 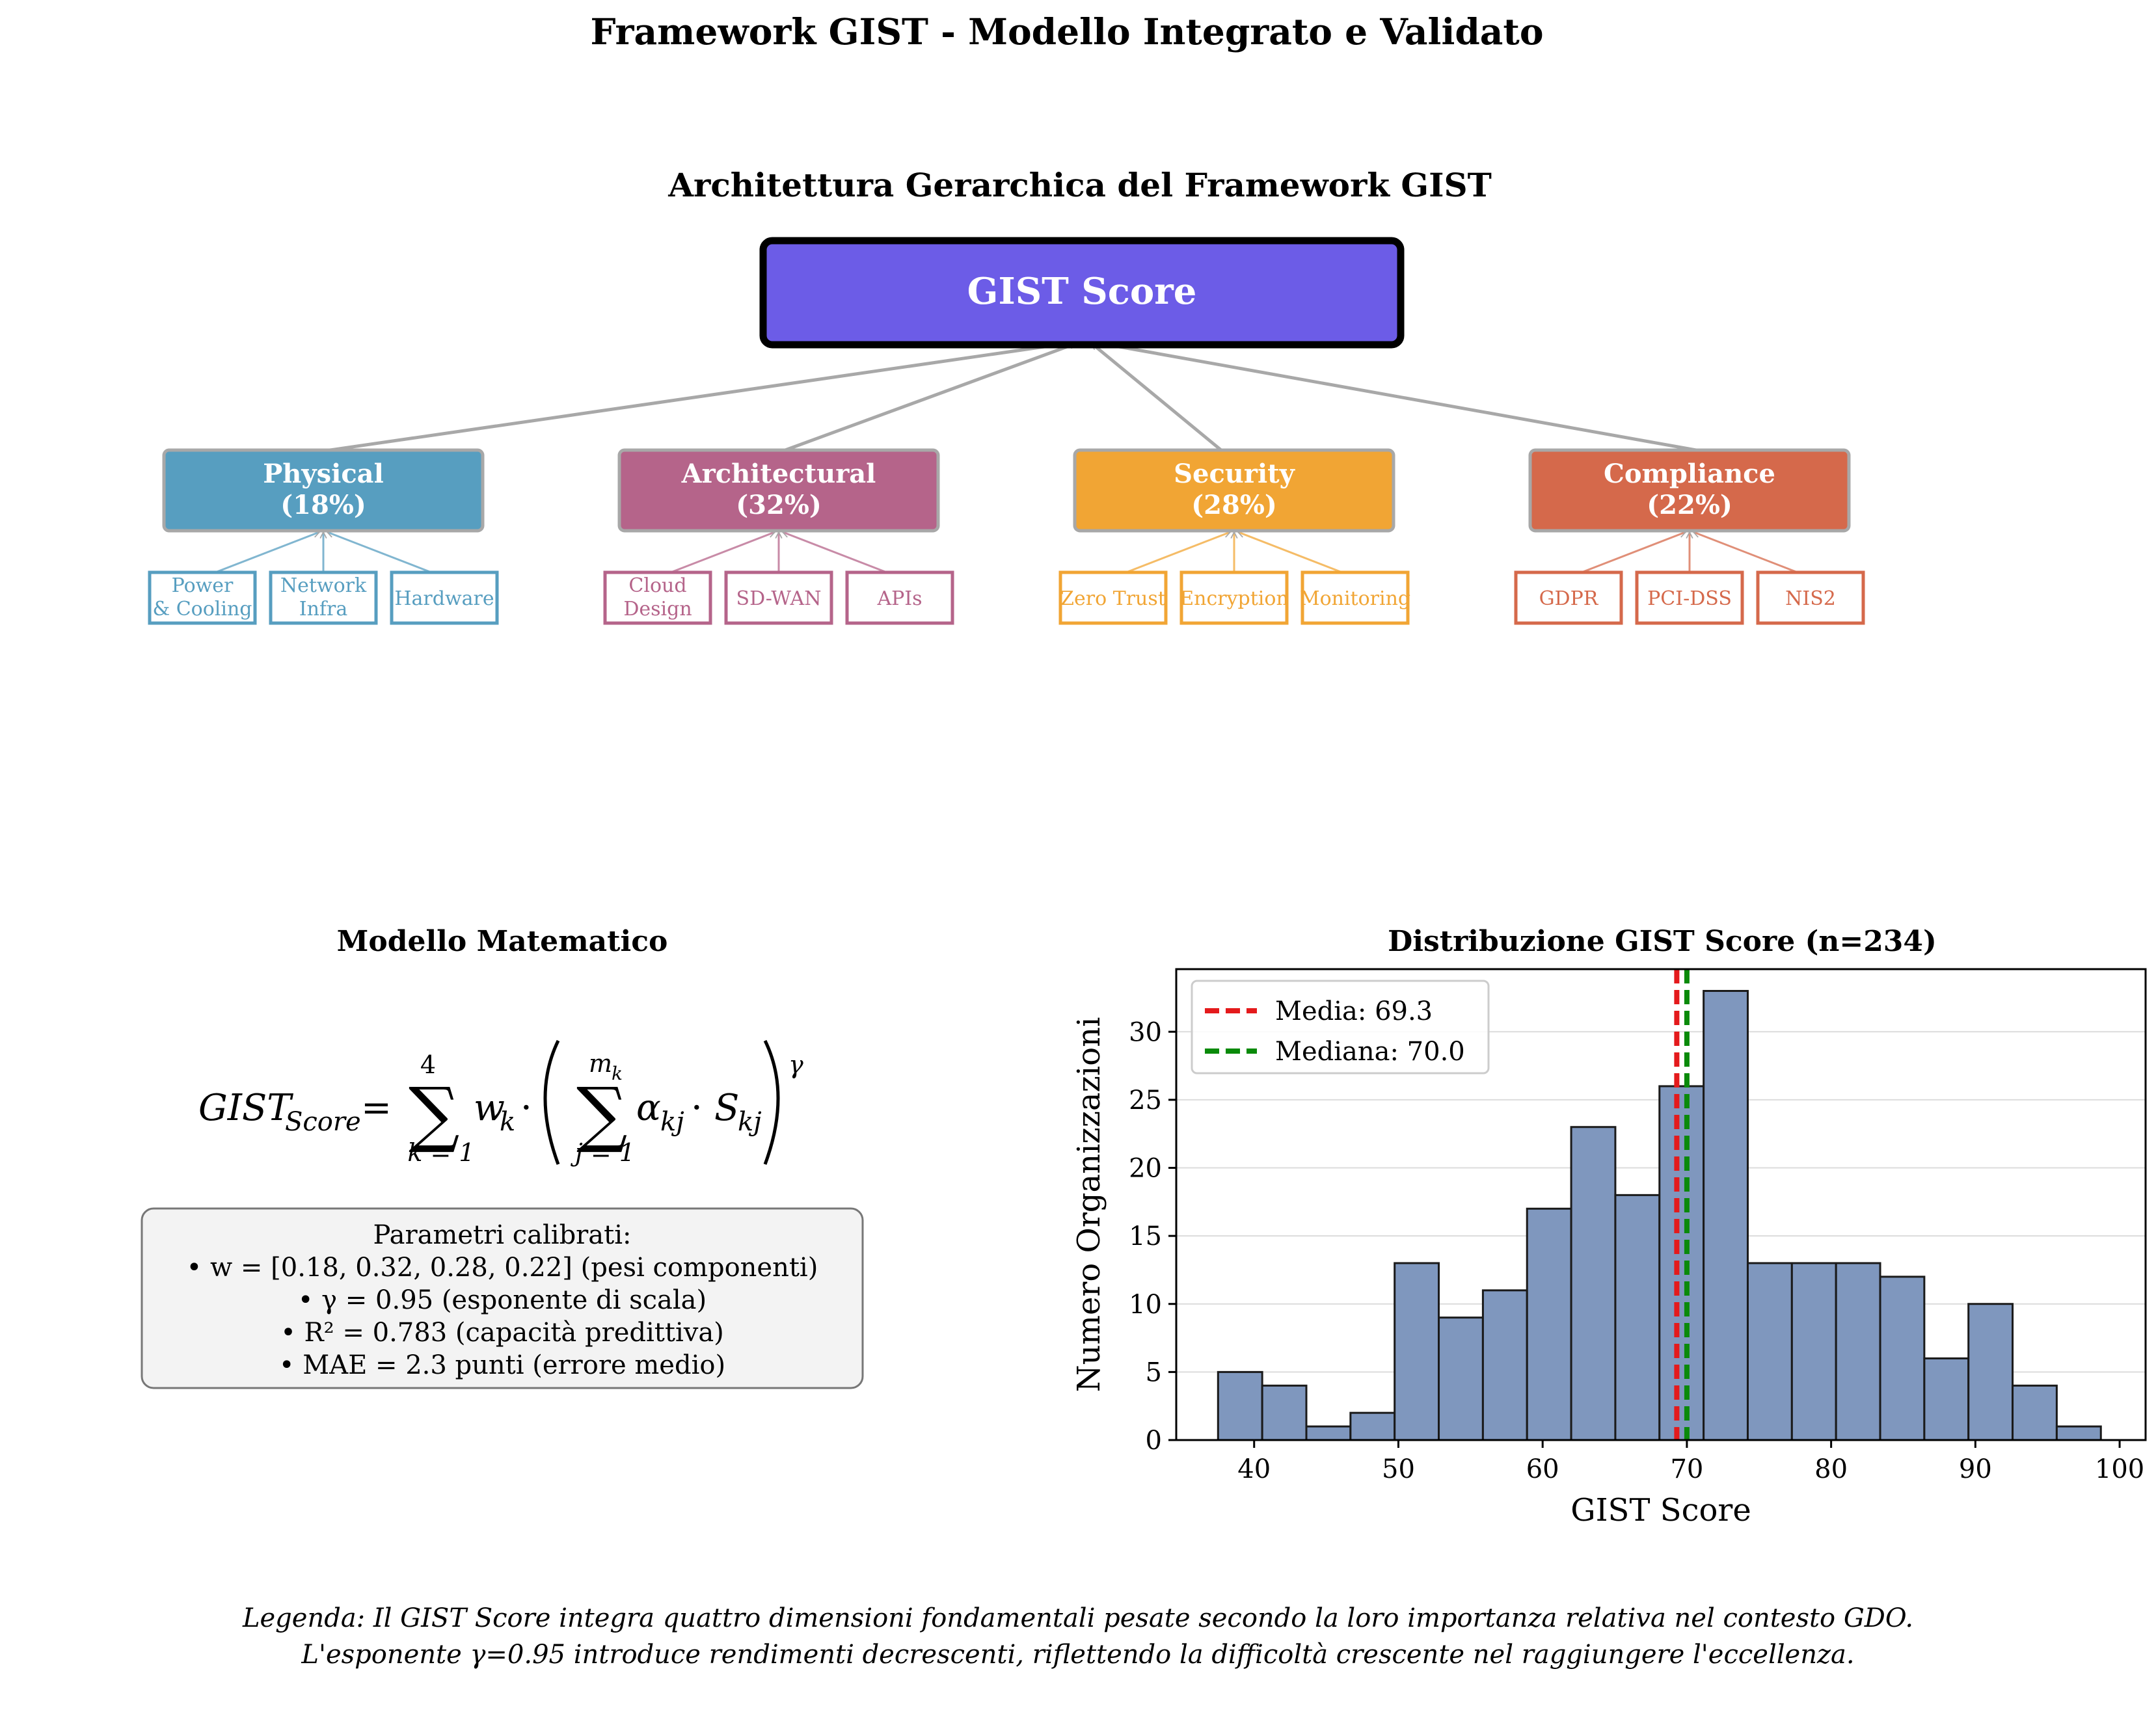 What do you see at coordinates (1145, 1236) in the screenshot?
I see `y-tick-label: 15` at bounding box center [1145, 1236].